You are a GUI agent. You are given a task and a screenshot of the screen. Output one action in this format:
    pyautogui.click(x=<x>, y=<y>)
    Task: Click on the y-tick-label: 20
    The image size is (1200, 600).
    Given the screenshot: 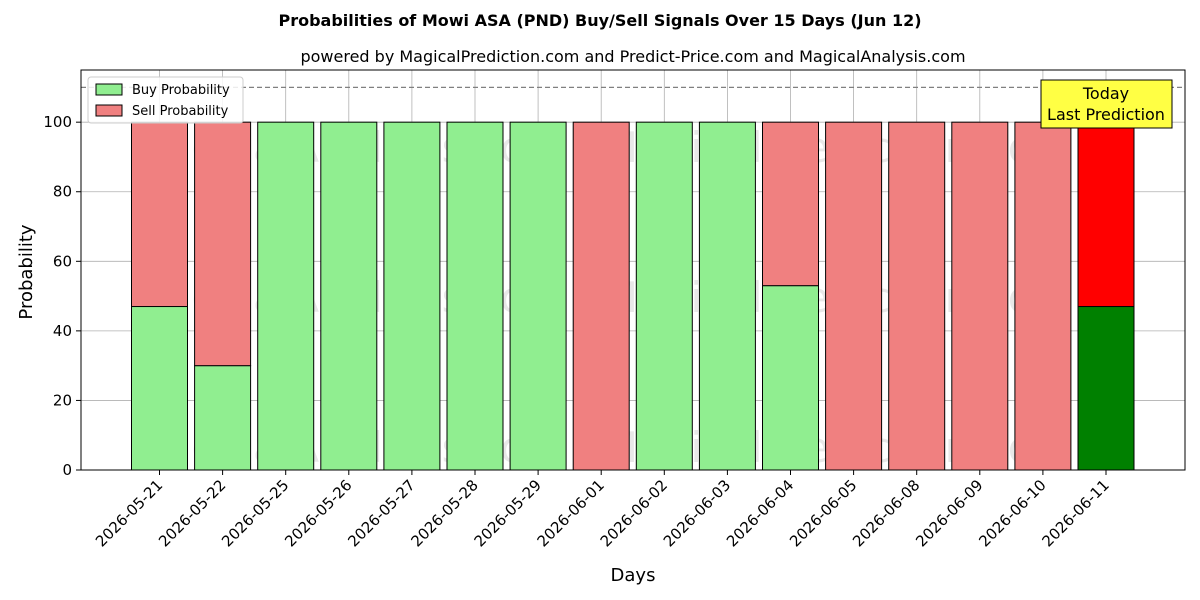 What is the action you would take?
    pyautogui.click(x=62, y=400)
    